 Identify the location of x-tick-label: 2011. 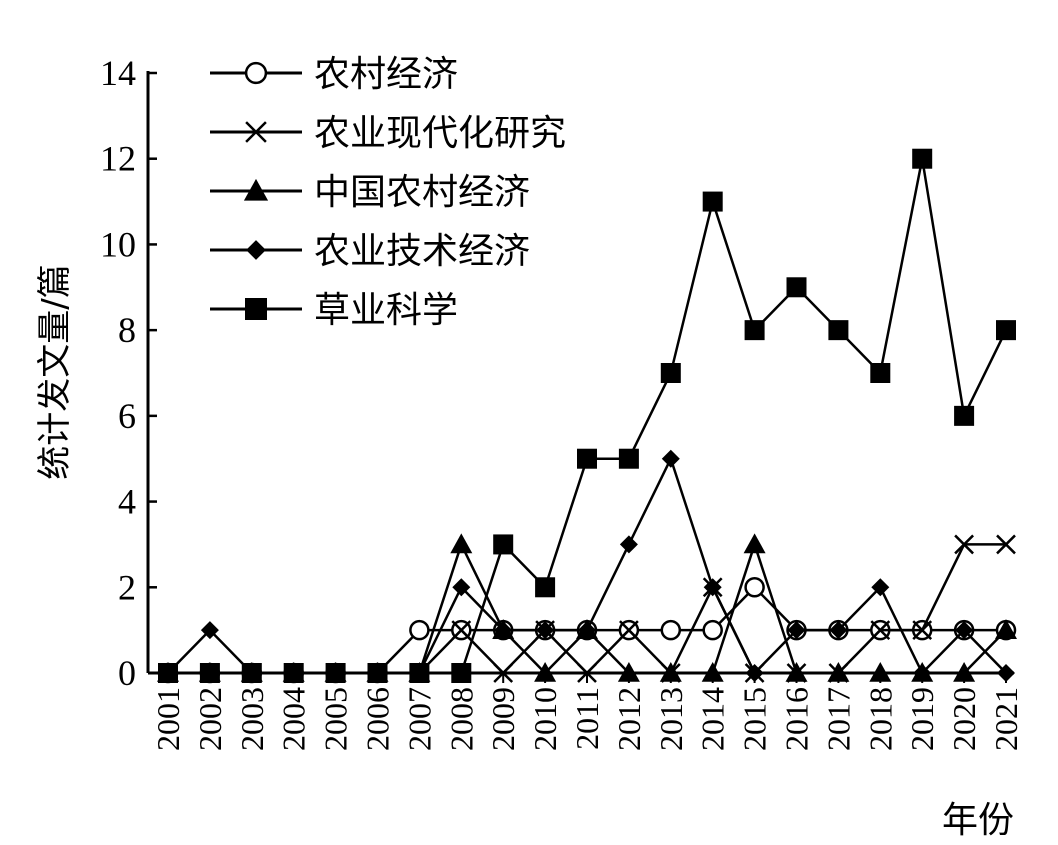
(587, 718).